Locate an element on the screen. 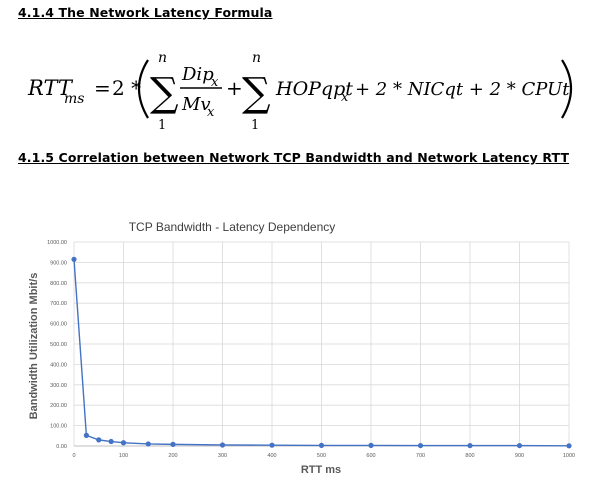  formula-term-hopqpt: HOPqpt is located at coordinates (314, 89).